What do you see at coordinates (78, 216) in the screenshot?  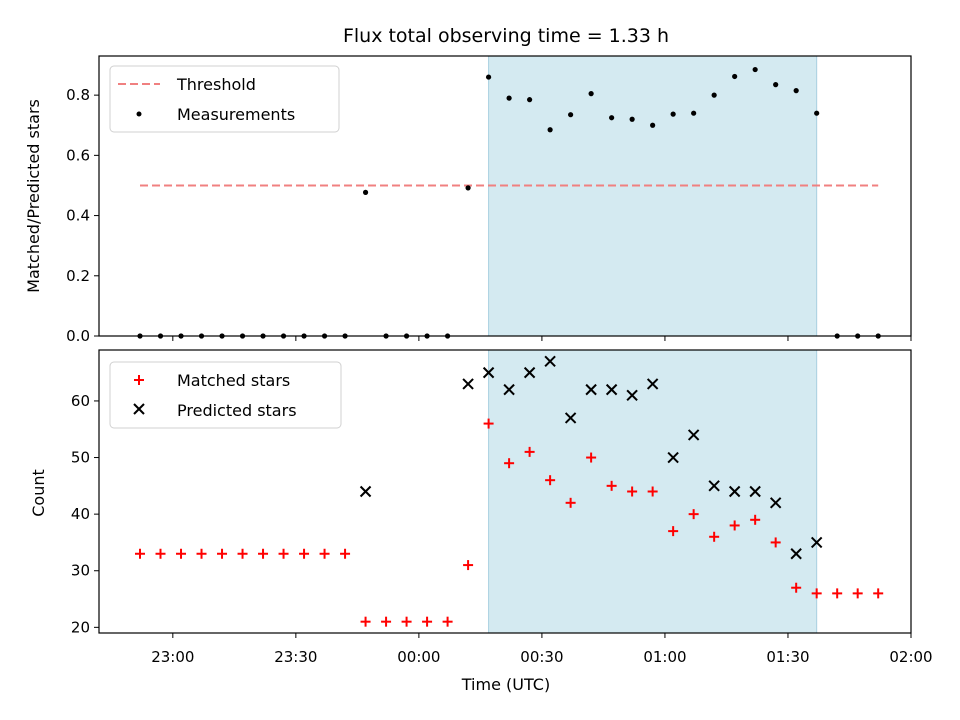 I see `y-tick-label: 0.4` at bounding box center [78, 216].